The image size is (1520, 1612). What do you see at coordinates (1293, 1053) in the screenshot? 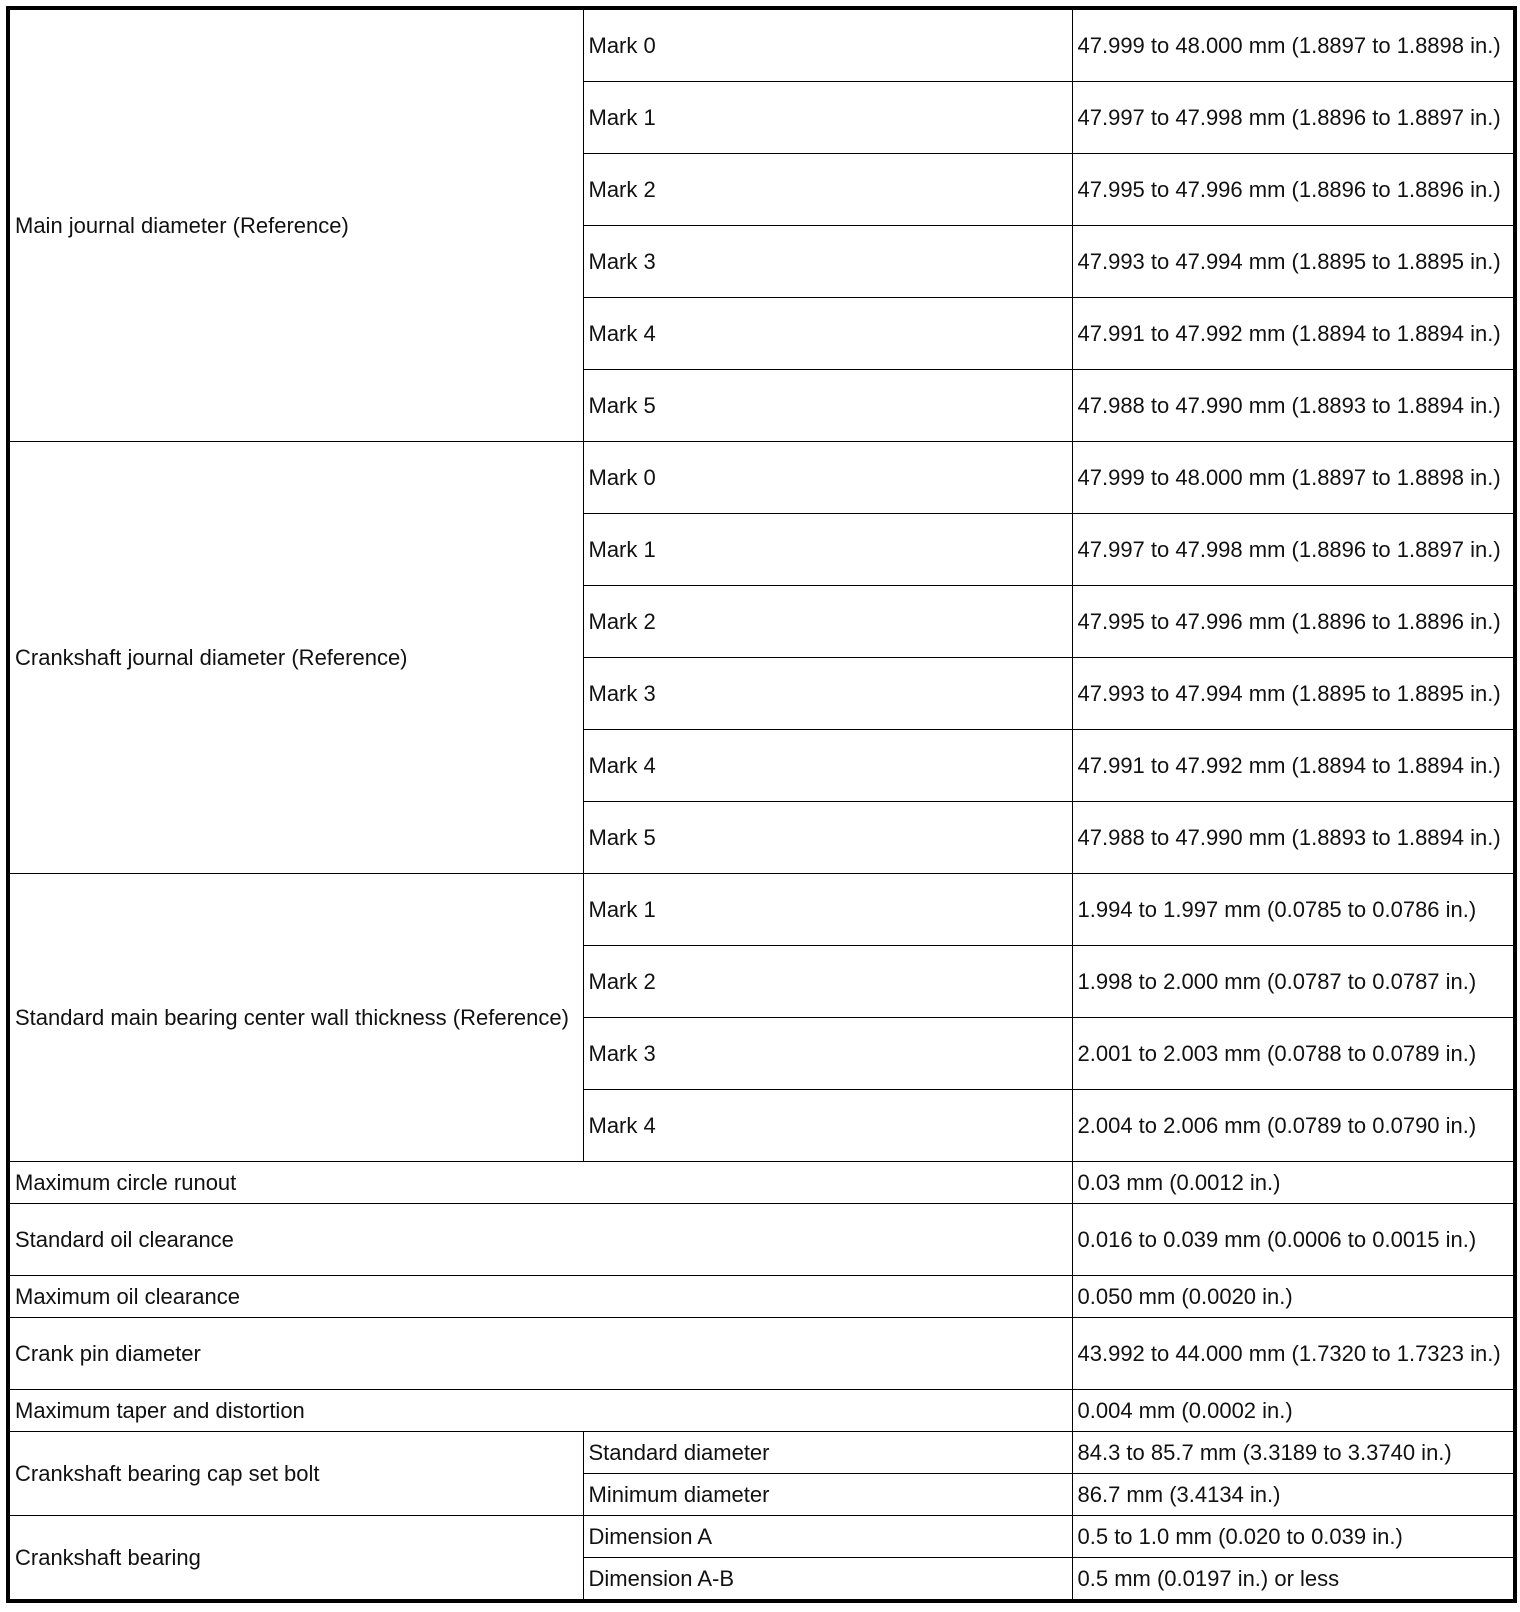
I see `spec-value: 2.001 to 2.003 mm (0.0788 to 0.0789 in.)` at bounding box center [1293, 1053].